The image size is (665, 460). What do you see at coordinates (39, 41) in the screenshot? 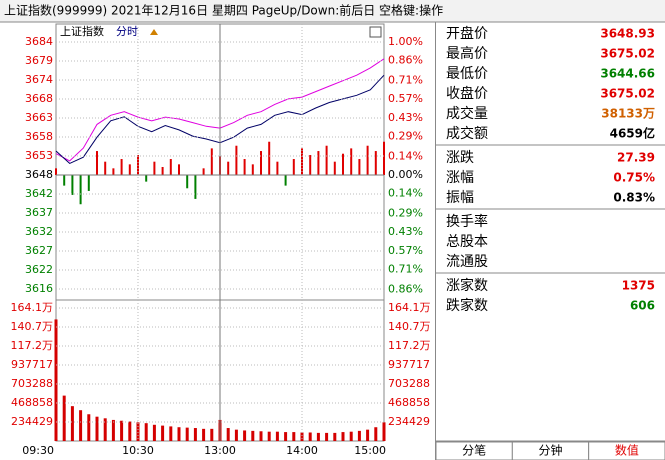
I see `y-tick-label: 3684` at bounding box center [39, 41].